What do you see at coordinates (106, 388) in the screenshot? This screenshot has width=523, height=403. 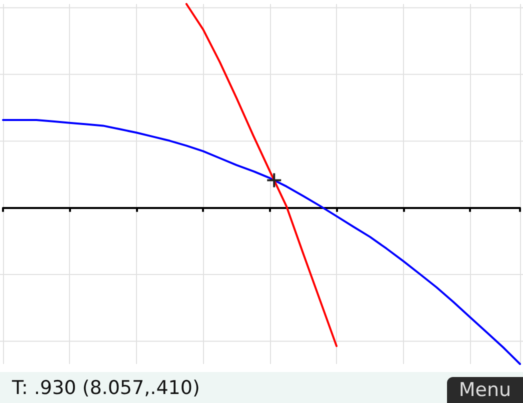 I see `text: T: .930 (8.057,.410)` at bounding box center [106, 388].